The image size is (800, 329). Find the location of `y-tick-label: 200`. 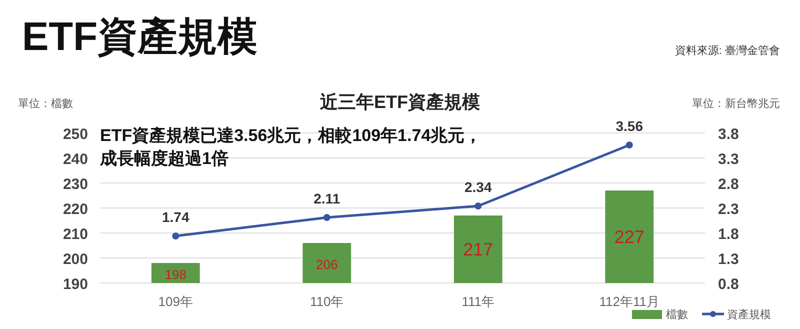

y-tick-label: 200 is located at coordinates (75, 259).